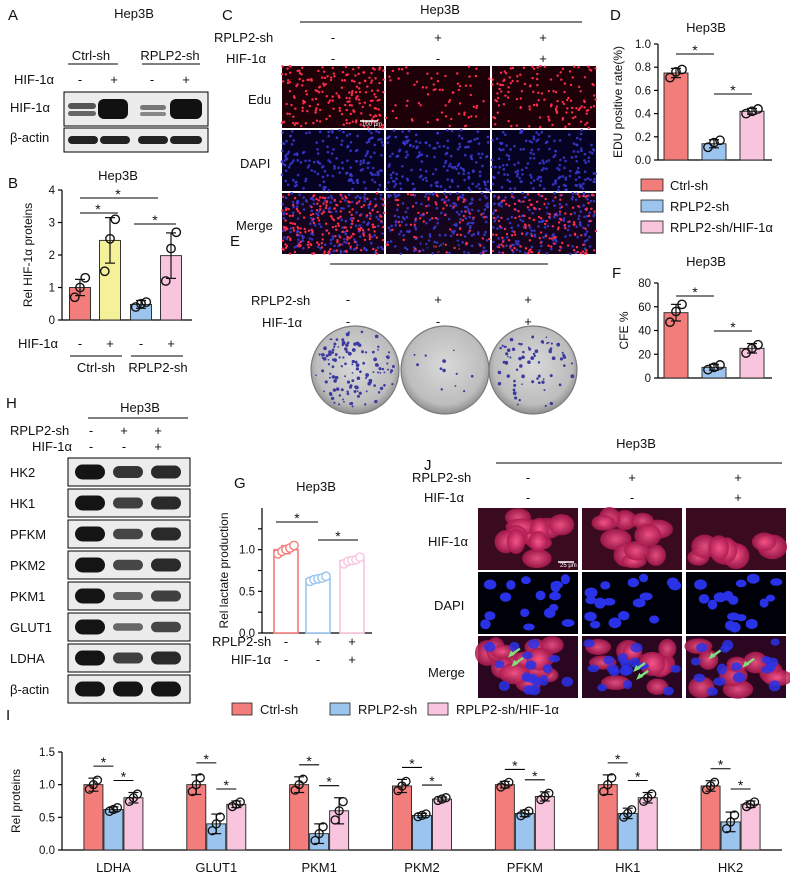 The height and width of the screenshot is (894, 790). Describe the element at coordinates (730, 867) in the screenshot. I see `x-category-label: HK2` at that location.